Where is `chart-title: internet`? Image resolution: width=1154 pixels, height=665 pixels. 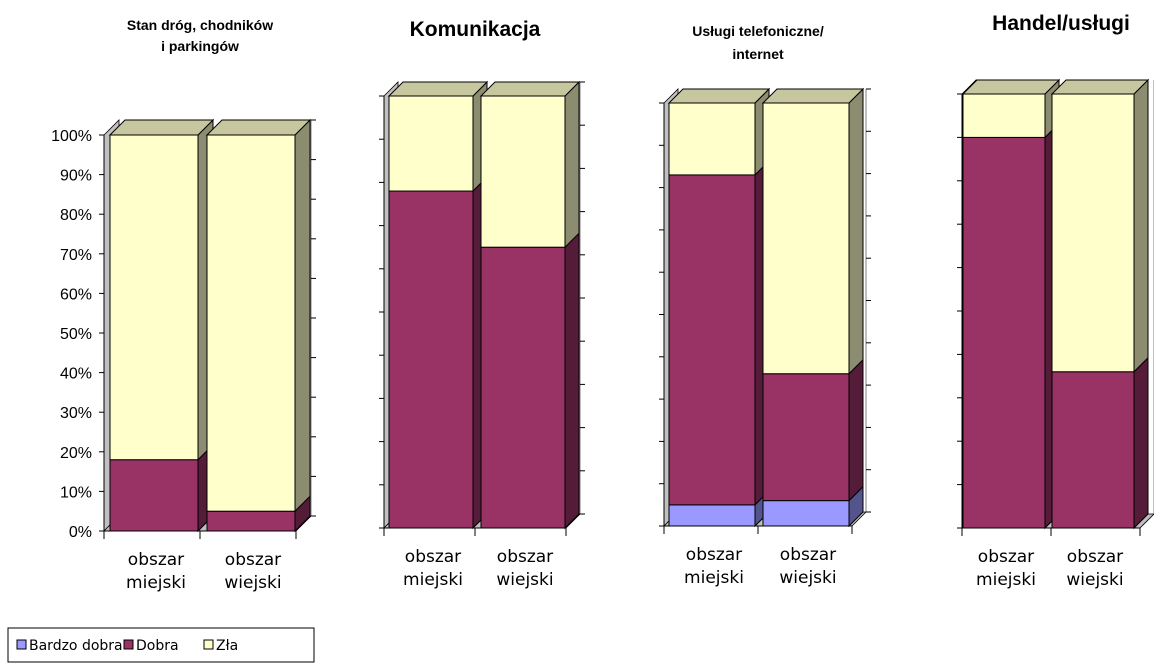 chart-title: internet is located at coordinates (758, 54).